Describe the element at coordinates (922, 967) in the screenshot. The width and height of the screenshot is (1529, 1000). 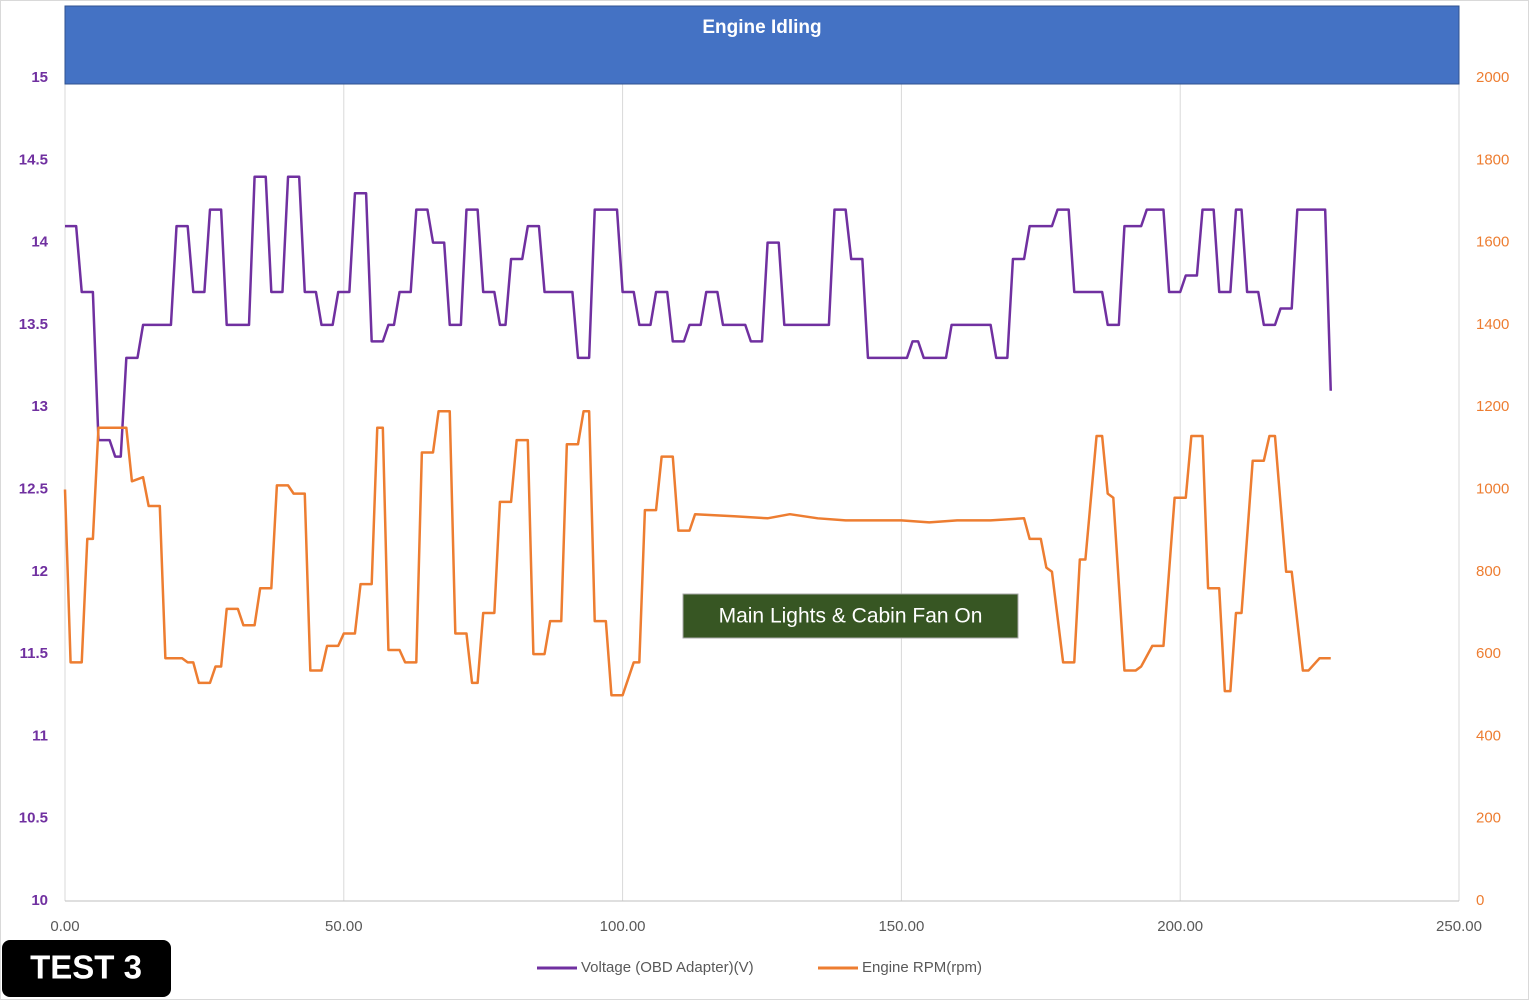
I see `legend-label: Engine RPM(rpm)` at that location.